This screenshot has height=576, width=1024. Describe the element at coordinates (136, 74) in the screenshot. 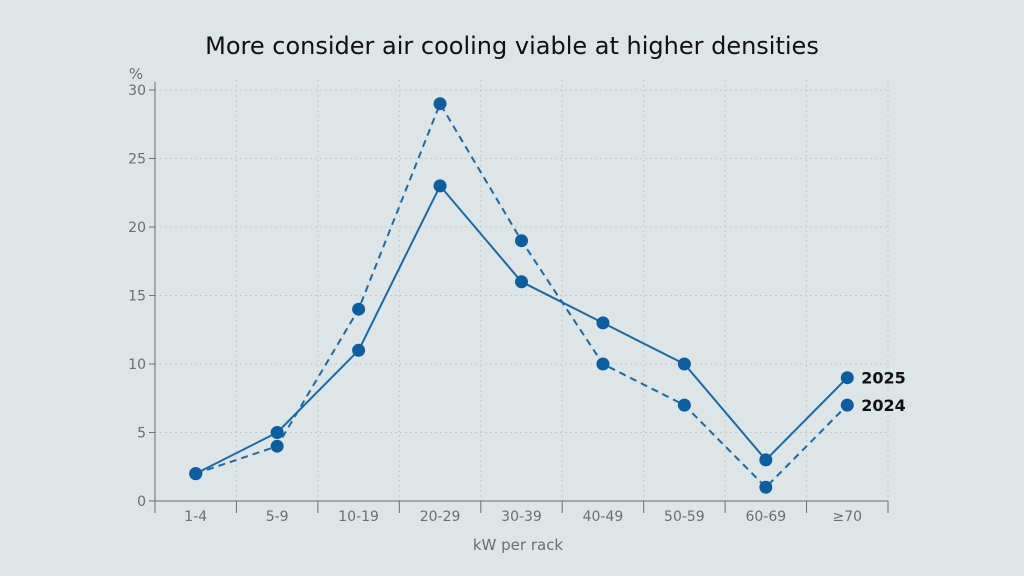

I see `y-axis-unit: %` at that location.